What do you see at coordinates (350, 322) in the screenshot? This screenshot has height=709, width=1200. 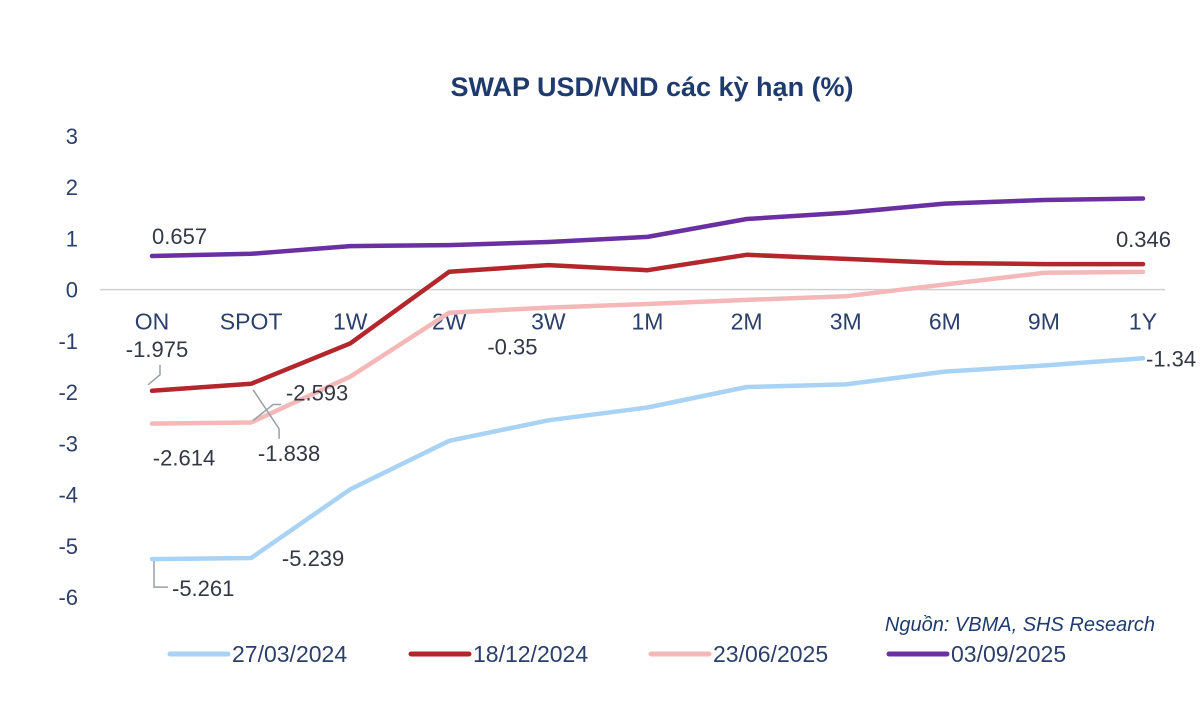 I see `x-tick-label: 1W` at bounding box center [350, 322].